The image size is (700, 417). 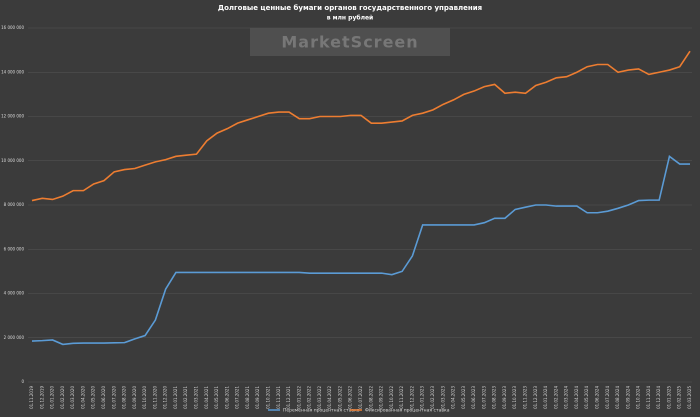 I want to click on x-tick-label: 01.05.2023, so click(x=463, y=397).